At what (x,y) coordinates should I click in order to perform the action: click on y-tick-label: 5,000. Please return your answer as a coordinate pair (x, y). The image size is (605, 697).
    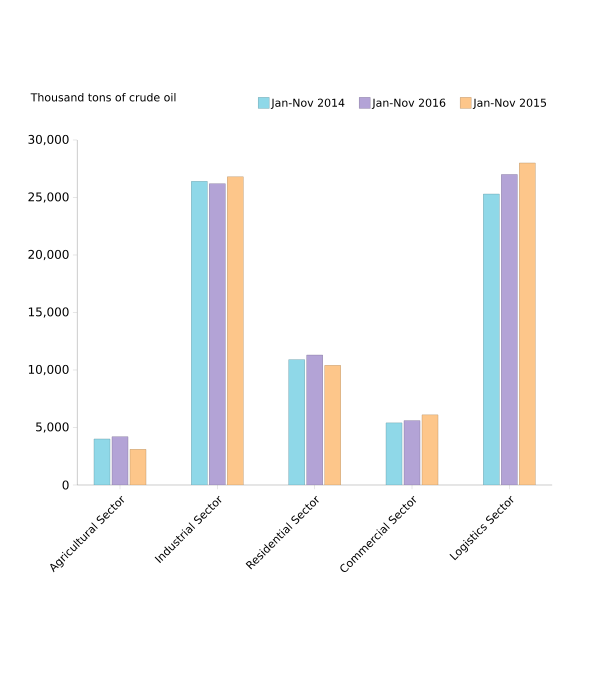
    Looking at the image, I should click on (52, 427).